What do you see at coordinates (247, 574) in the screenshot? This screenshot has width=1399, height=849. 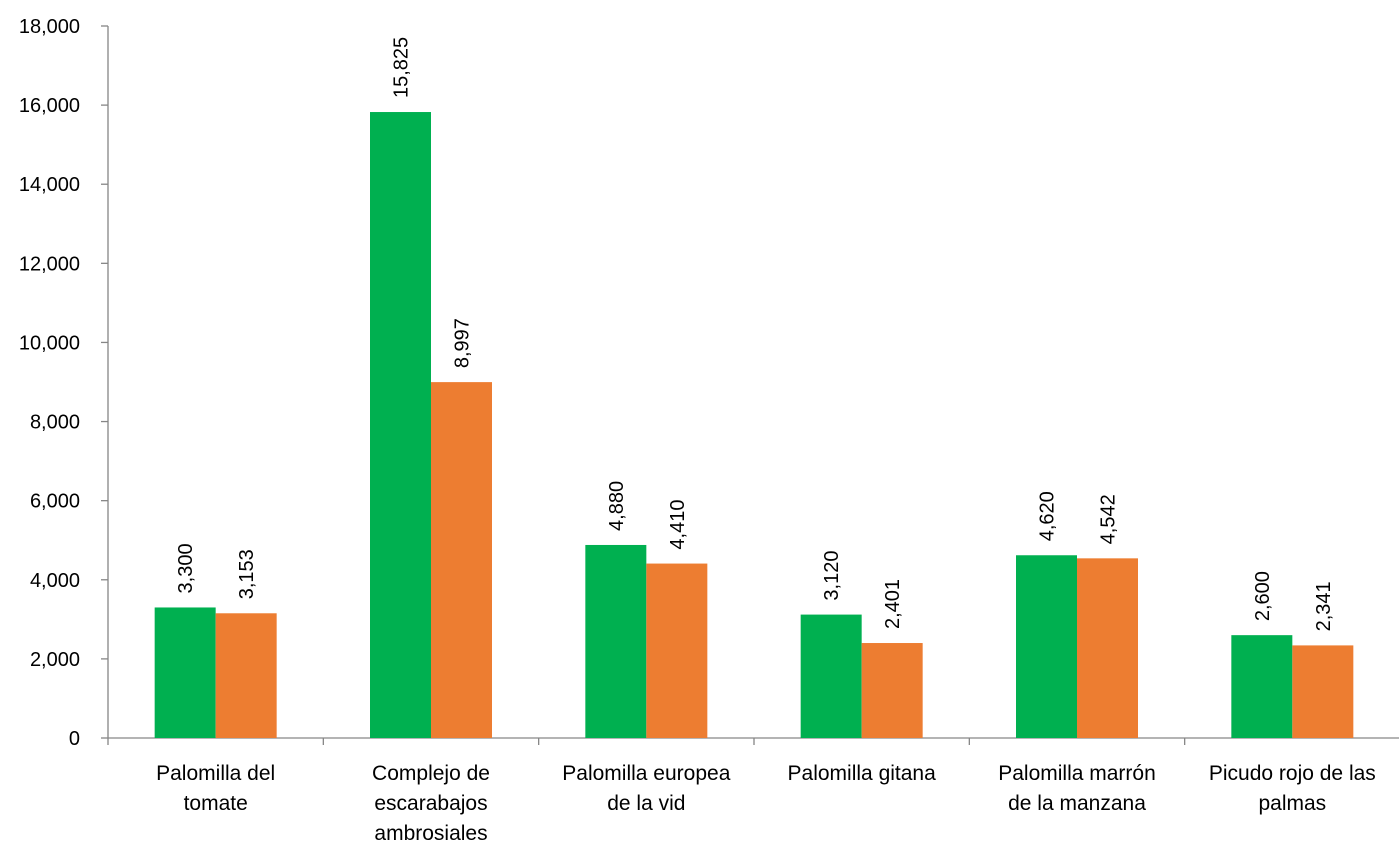 I see `data-label: 3,153` at bounding box center [247, 574].